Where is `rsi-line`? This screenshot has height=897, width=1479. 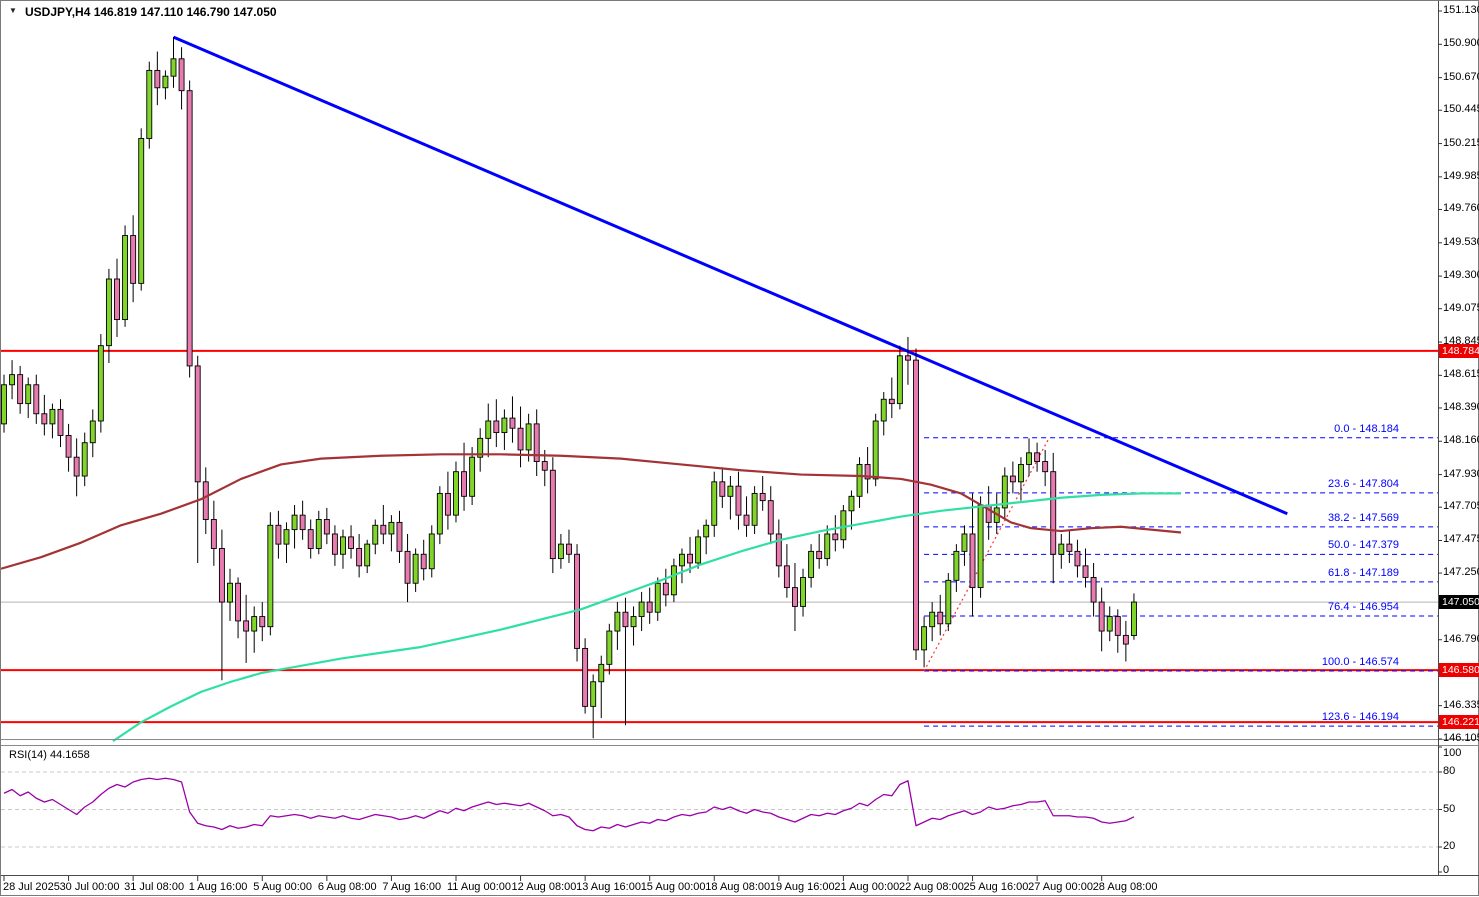
rsi-line is located at coordinates (569, 804).